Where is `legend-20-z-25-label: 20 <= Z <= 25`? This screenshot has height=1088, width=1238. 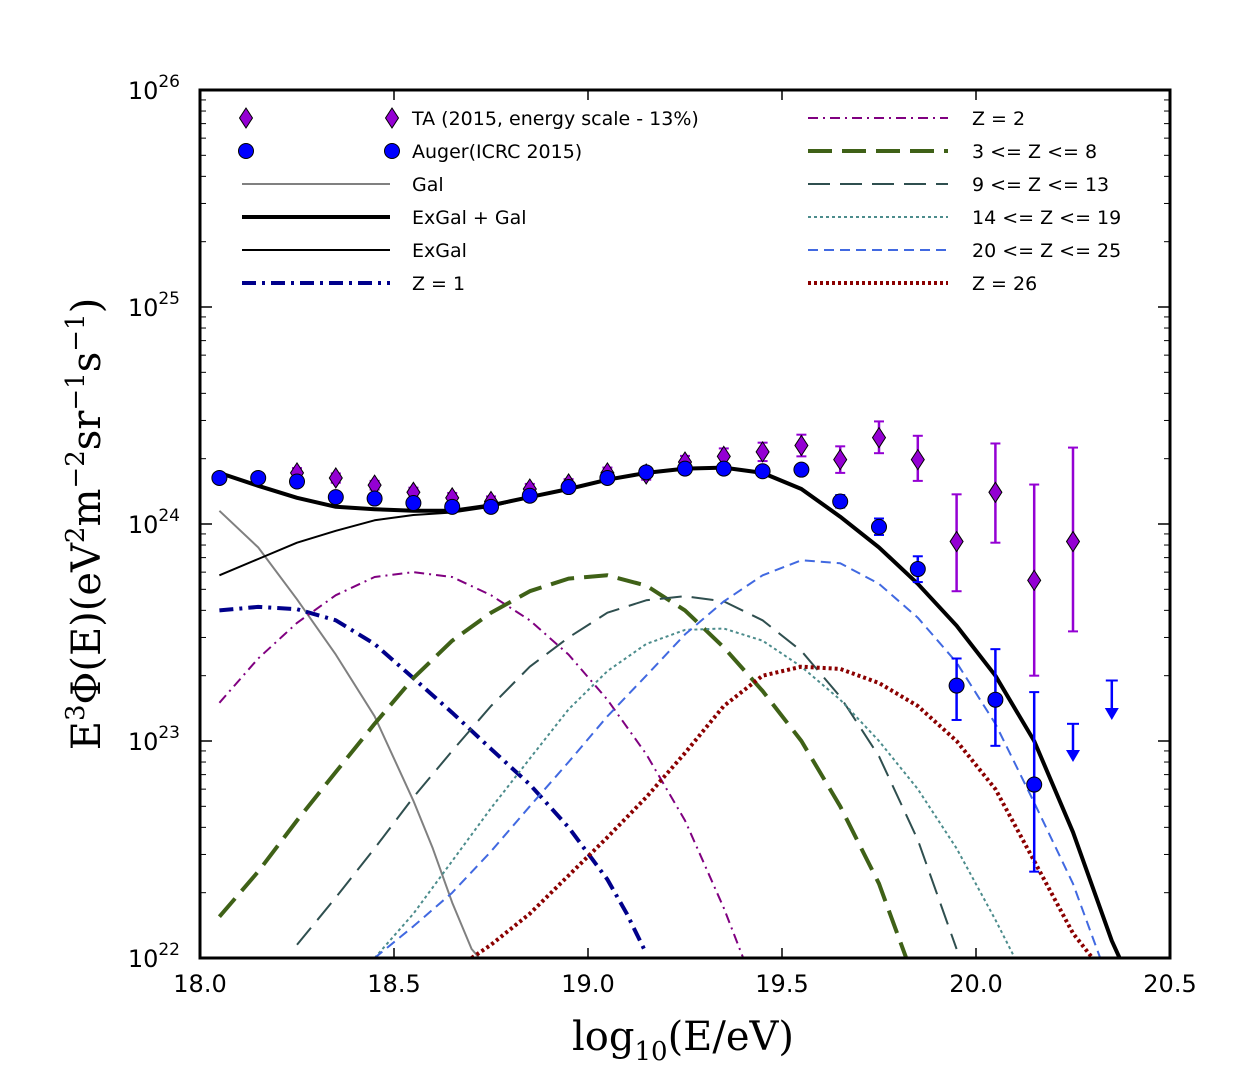 legend-20-z-25-label: 20 <= Z <= 25 is located at coordinates (1046, 251).